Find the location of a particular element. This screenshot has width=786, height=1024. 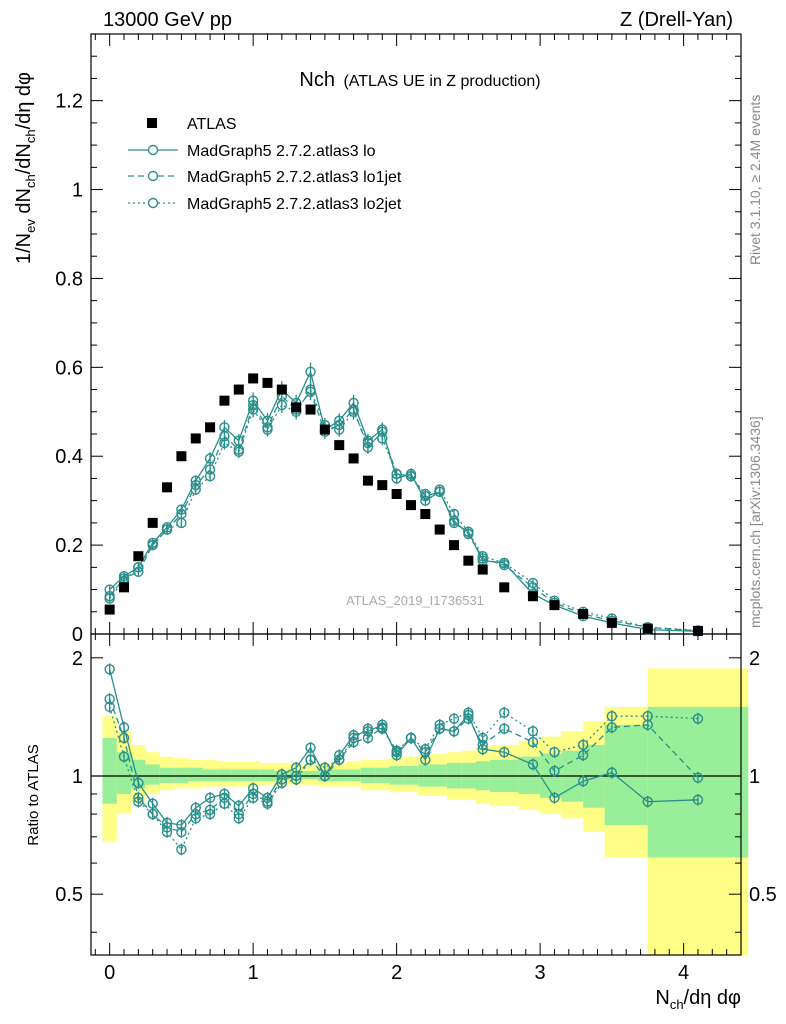

y-axis-label-ratio: Ratio to ATLAS is located at coordinates (33, 794).